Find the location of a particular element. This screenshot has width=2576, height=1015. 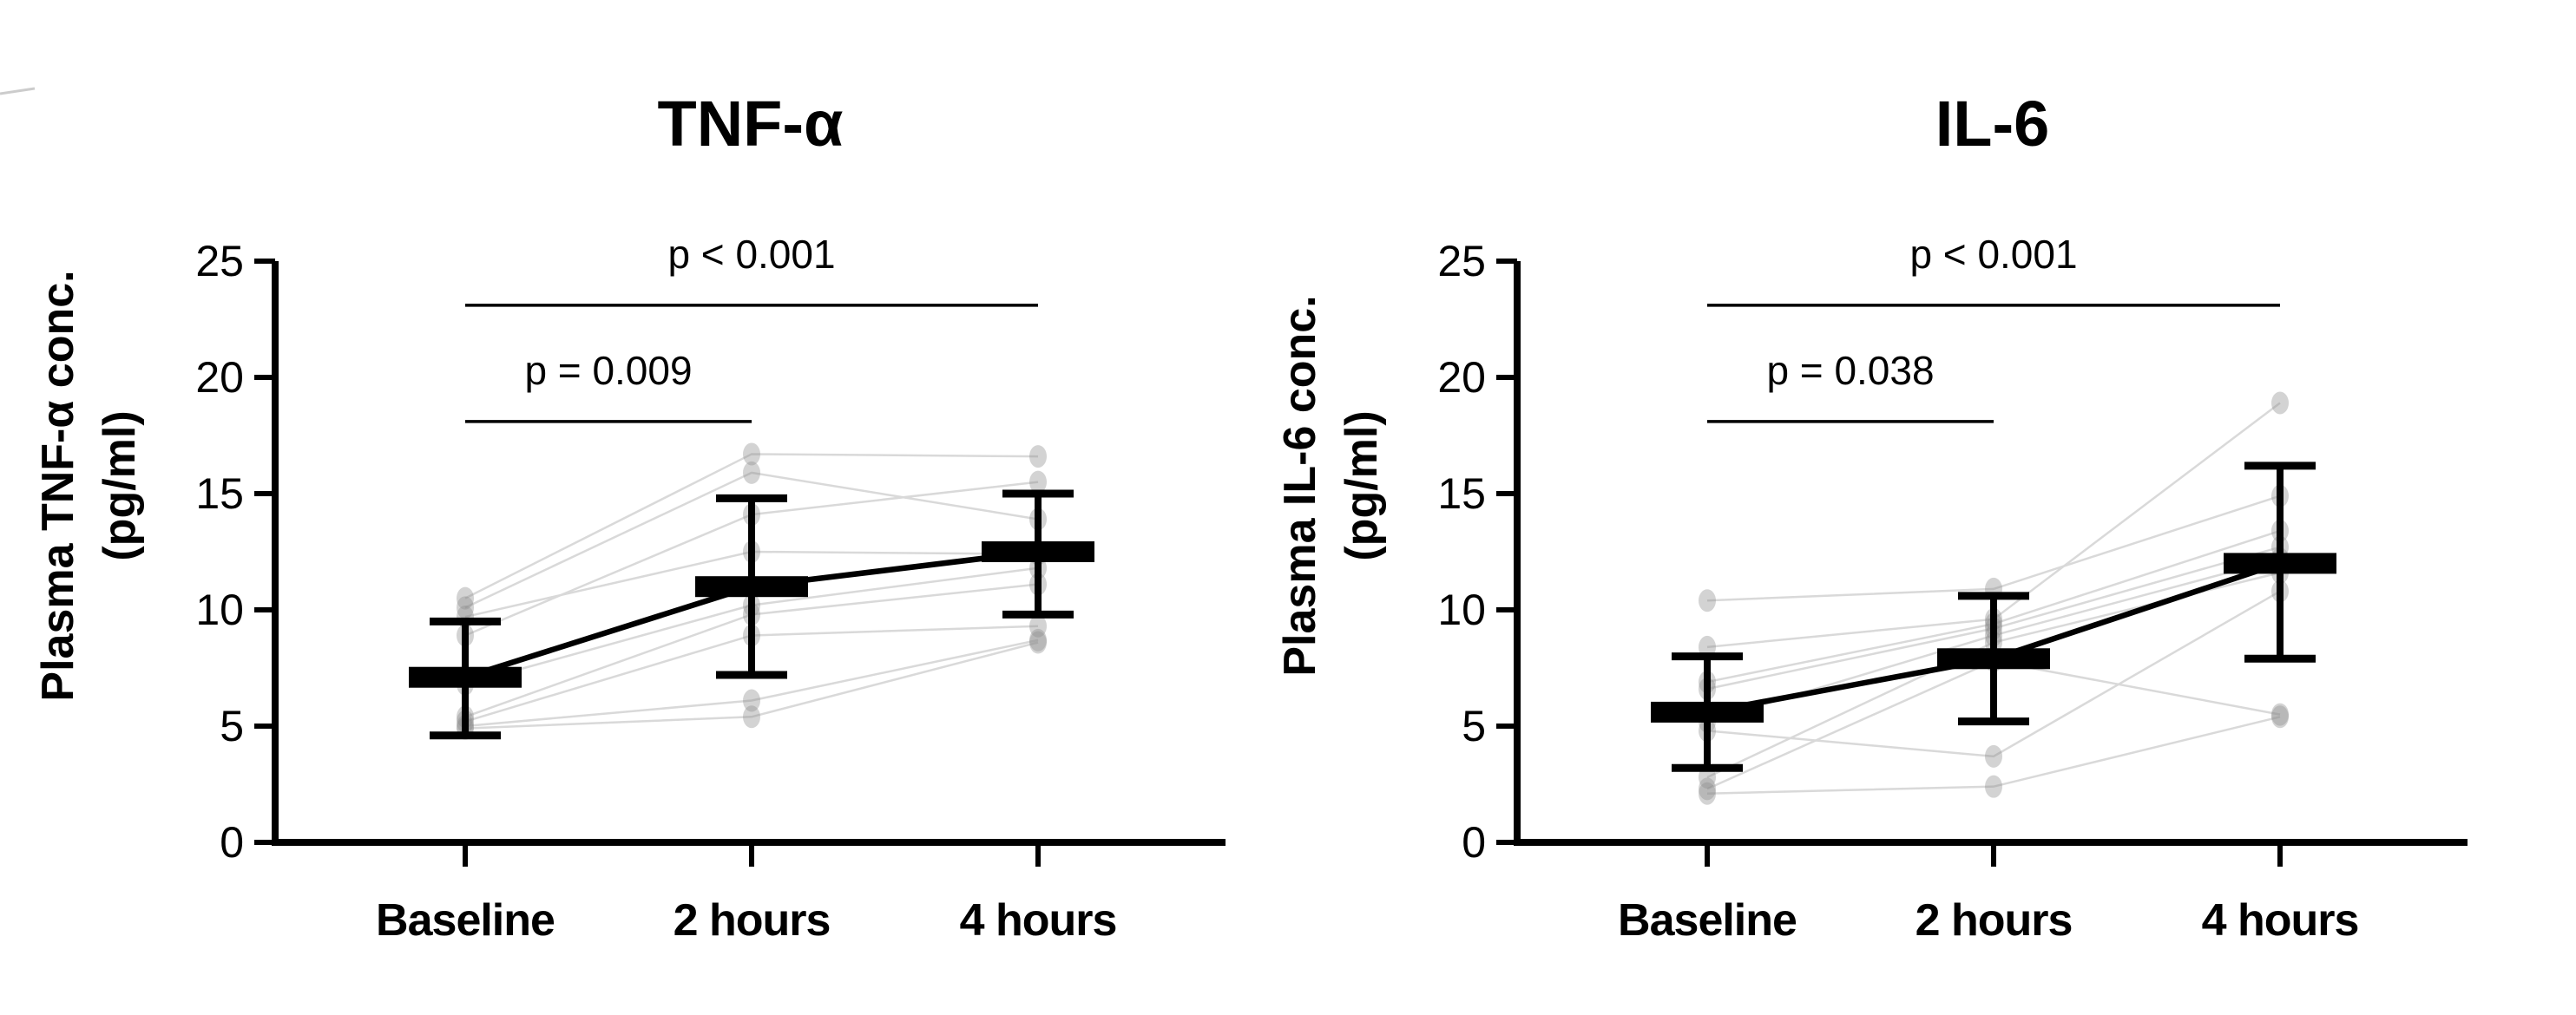

y-axis-label: Plasma TNF-α conc. is located at coordinates (58, 485).